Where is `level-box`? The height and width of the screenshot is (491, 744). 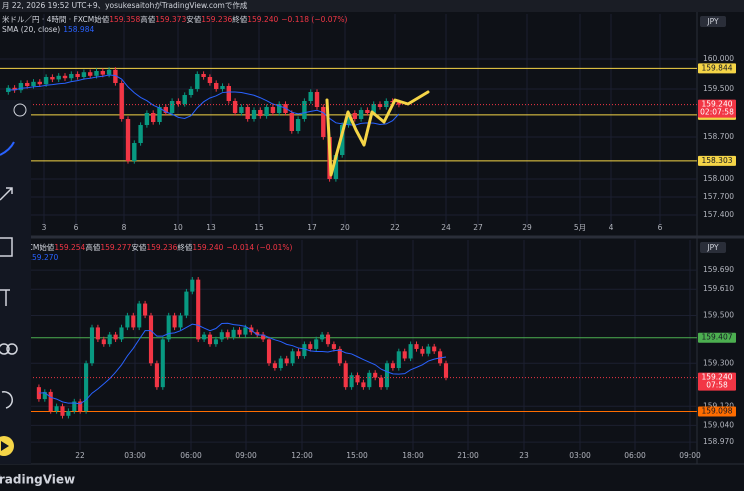 level-box is located at coordinates (717, 411).